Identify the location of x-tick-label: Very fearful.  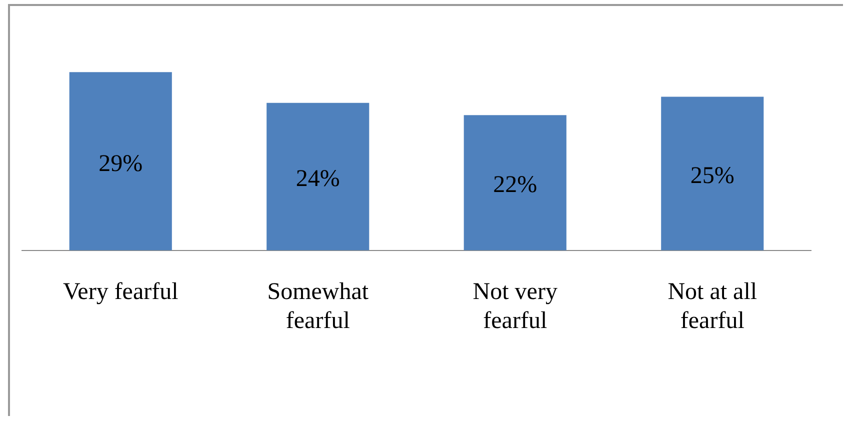
(120, 292).